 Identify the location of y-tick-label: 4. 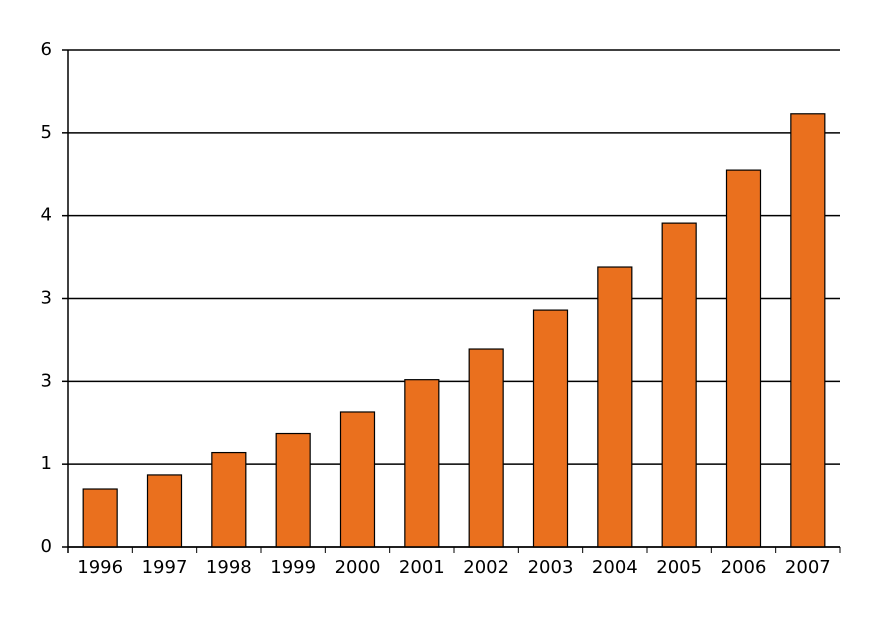
(46, 215).